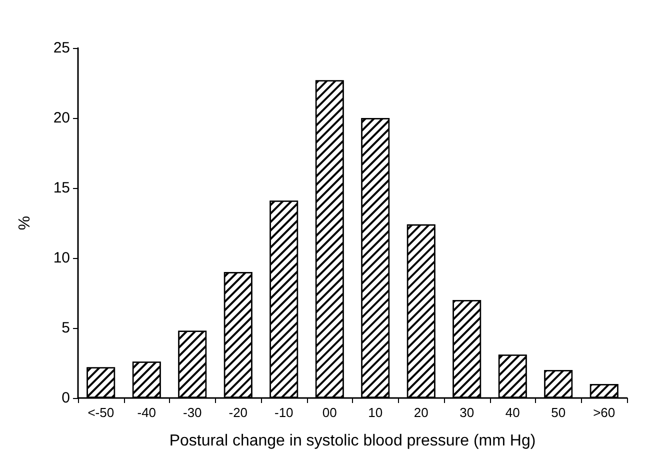 This screenshot has width=655, height=466. I want to click on y-tick-label: 10, so click(61, 258).